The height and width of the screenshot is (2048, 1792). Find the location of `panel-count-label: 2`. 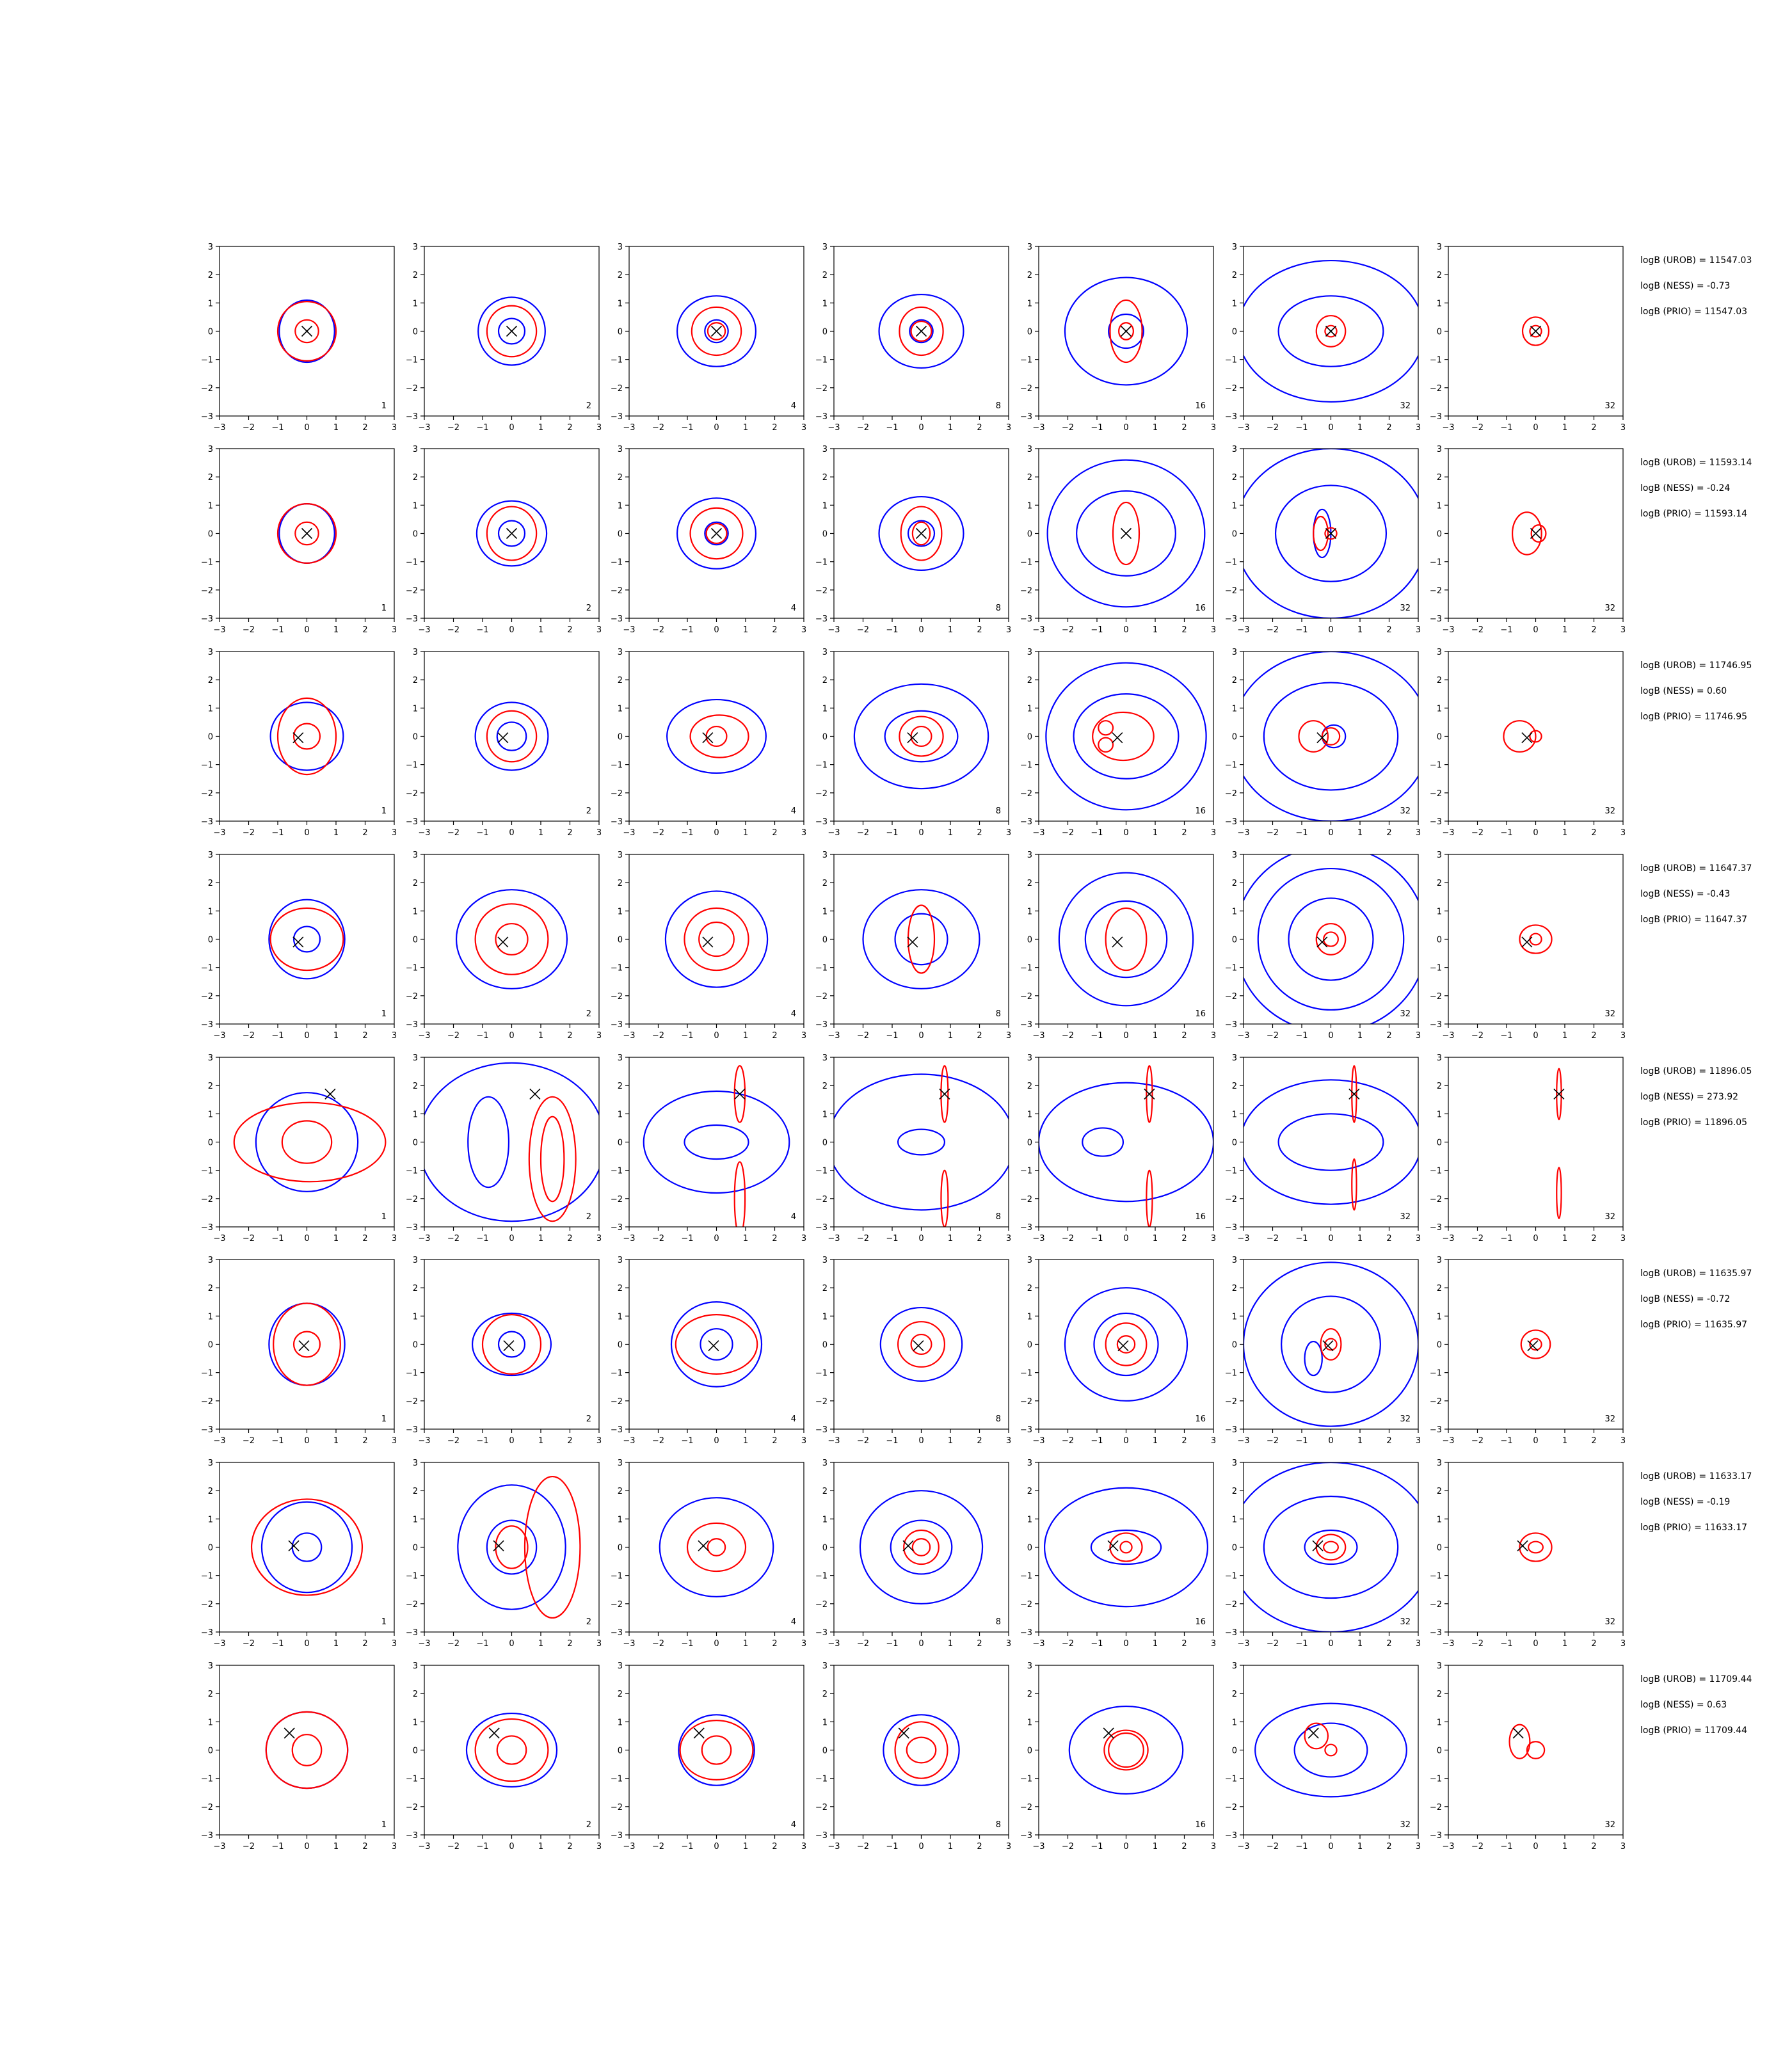

panel-count-label: 2 is located at coordinates (588, 608).